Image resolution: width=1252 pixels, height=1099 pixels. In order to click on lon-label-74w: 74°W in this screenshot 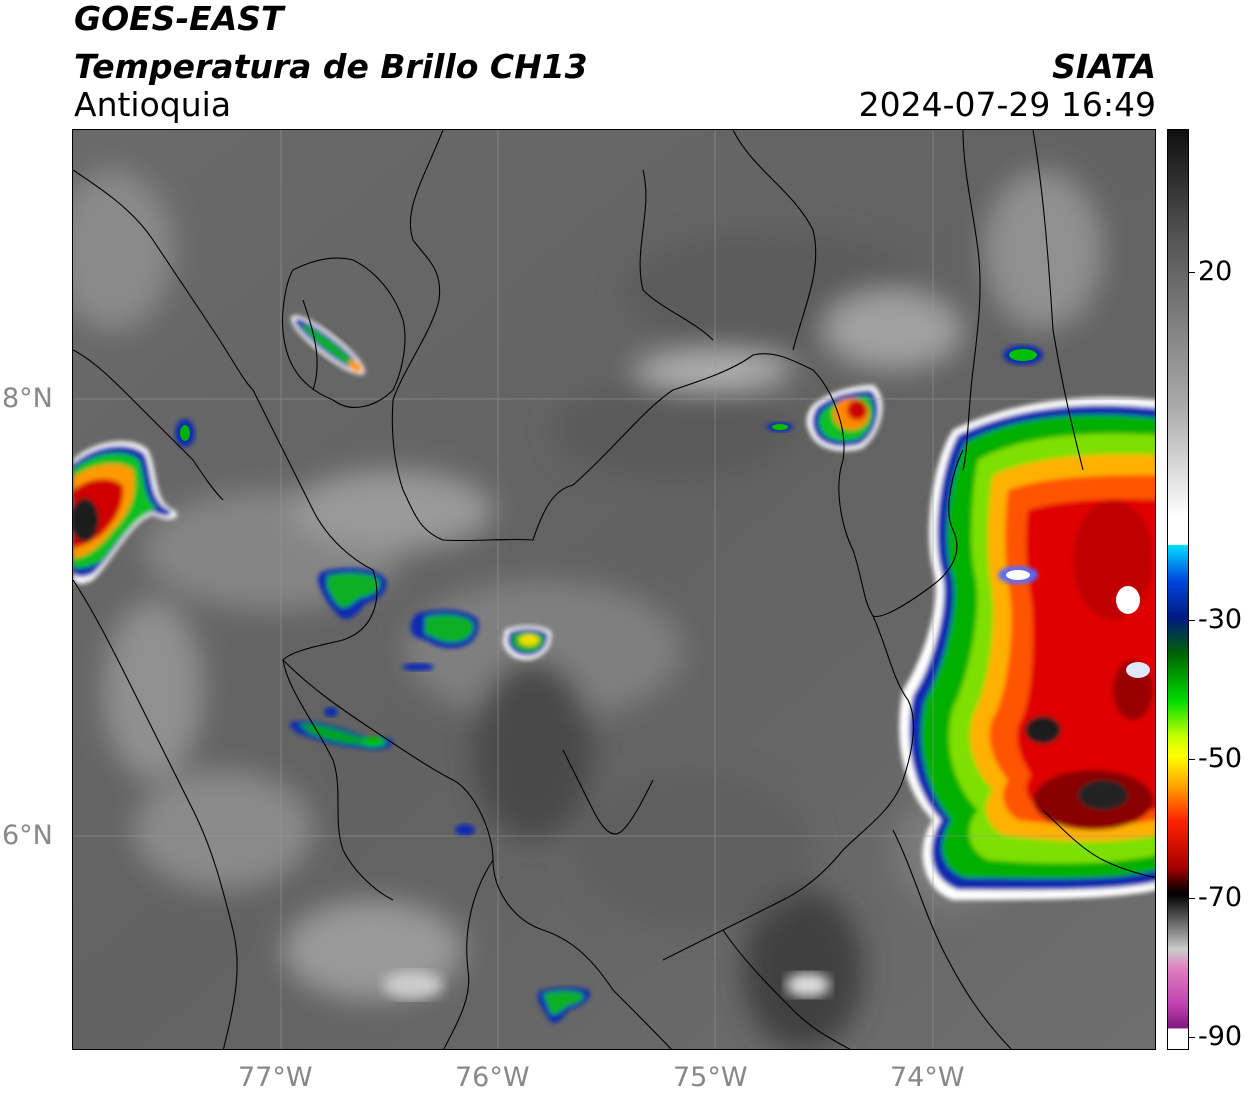, I will do `click(927, 1077)`.